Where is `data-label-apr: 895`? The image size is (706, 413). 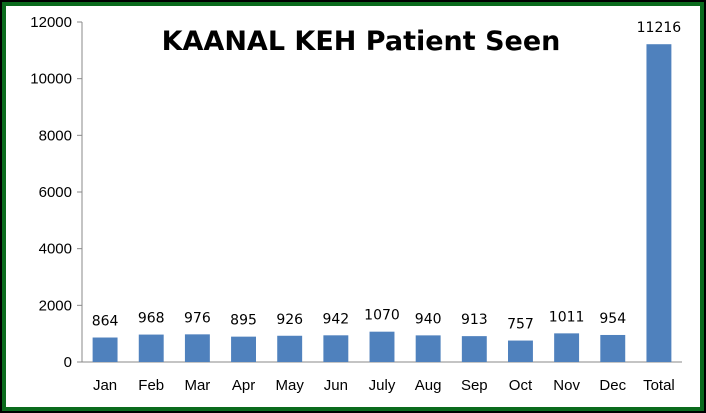
data-label-apr: 895 is located at coordinates (243, 321).